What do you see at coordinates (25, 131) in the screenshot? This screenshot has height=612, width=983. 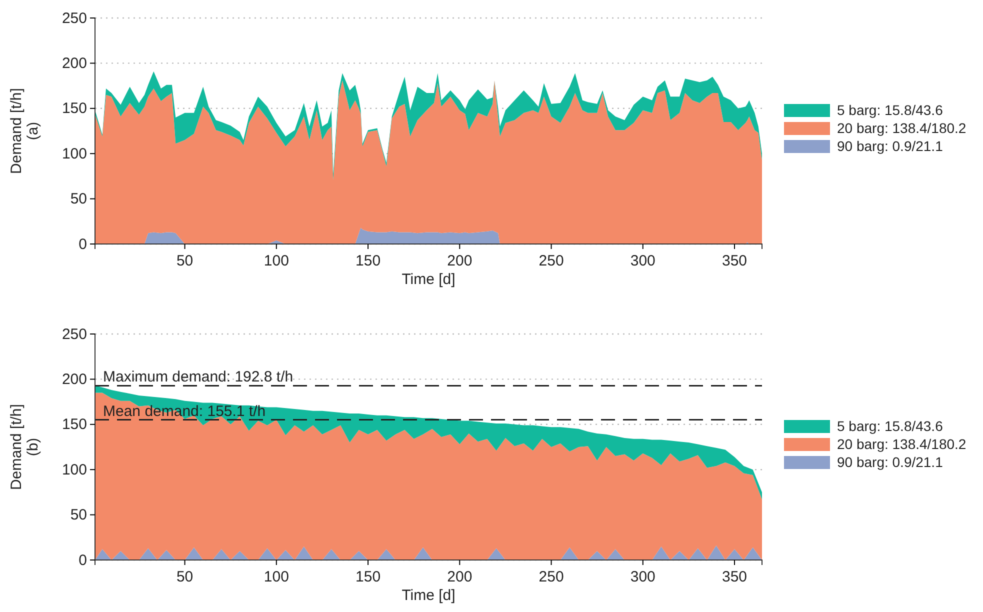 I see `y-axis-title: Demand [t/h] (a)` at bounding box center [25, 131].